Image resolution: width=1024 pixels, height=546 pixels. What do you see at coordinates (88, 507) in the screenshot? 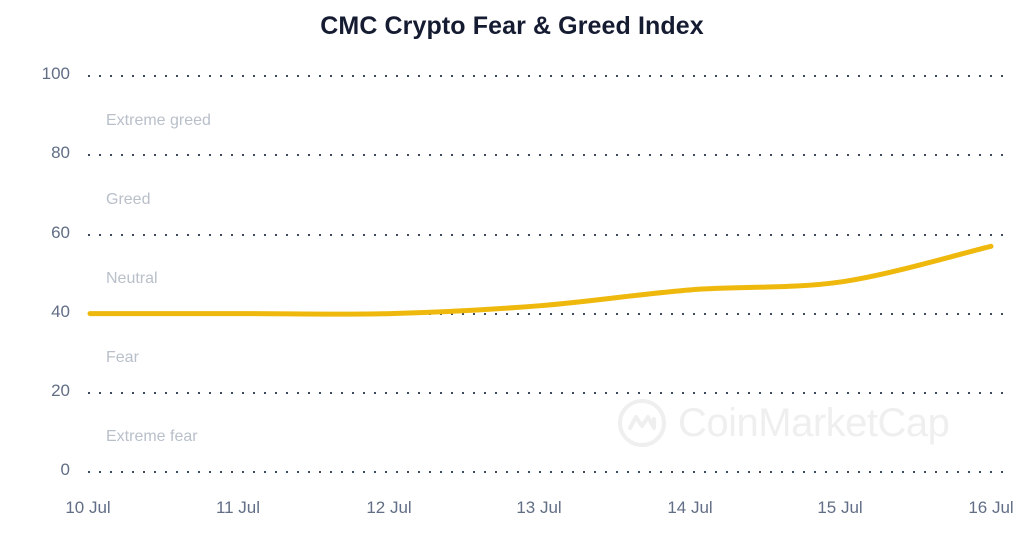
I see `x-tick-label-10-jul: 10 Jul` at bounding box center [88, 507].